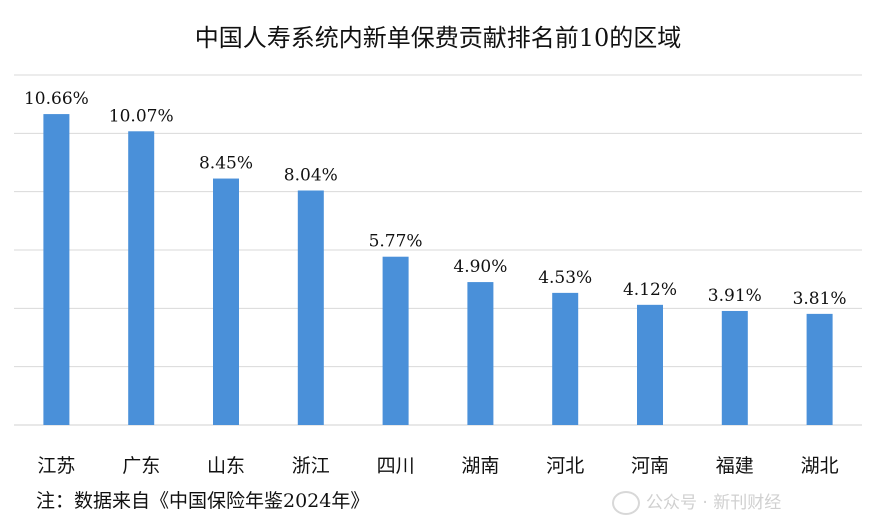  I want to click on value-label-2: 10.07%, so click(141, 116).